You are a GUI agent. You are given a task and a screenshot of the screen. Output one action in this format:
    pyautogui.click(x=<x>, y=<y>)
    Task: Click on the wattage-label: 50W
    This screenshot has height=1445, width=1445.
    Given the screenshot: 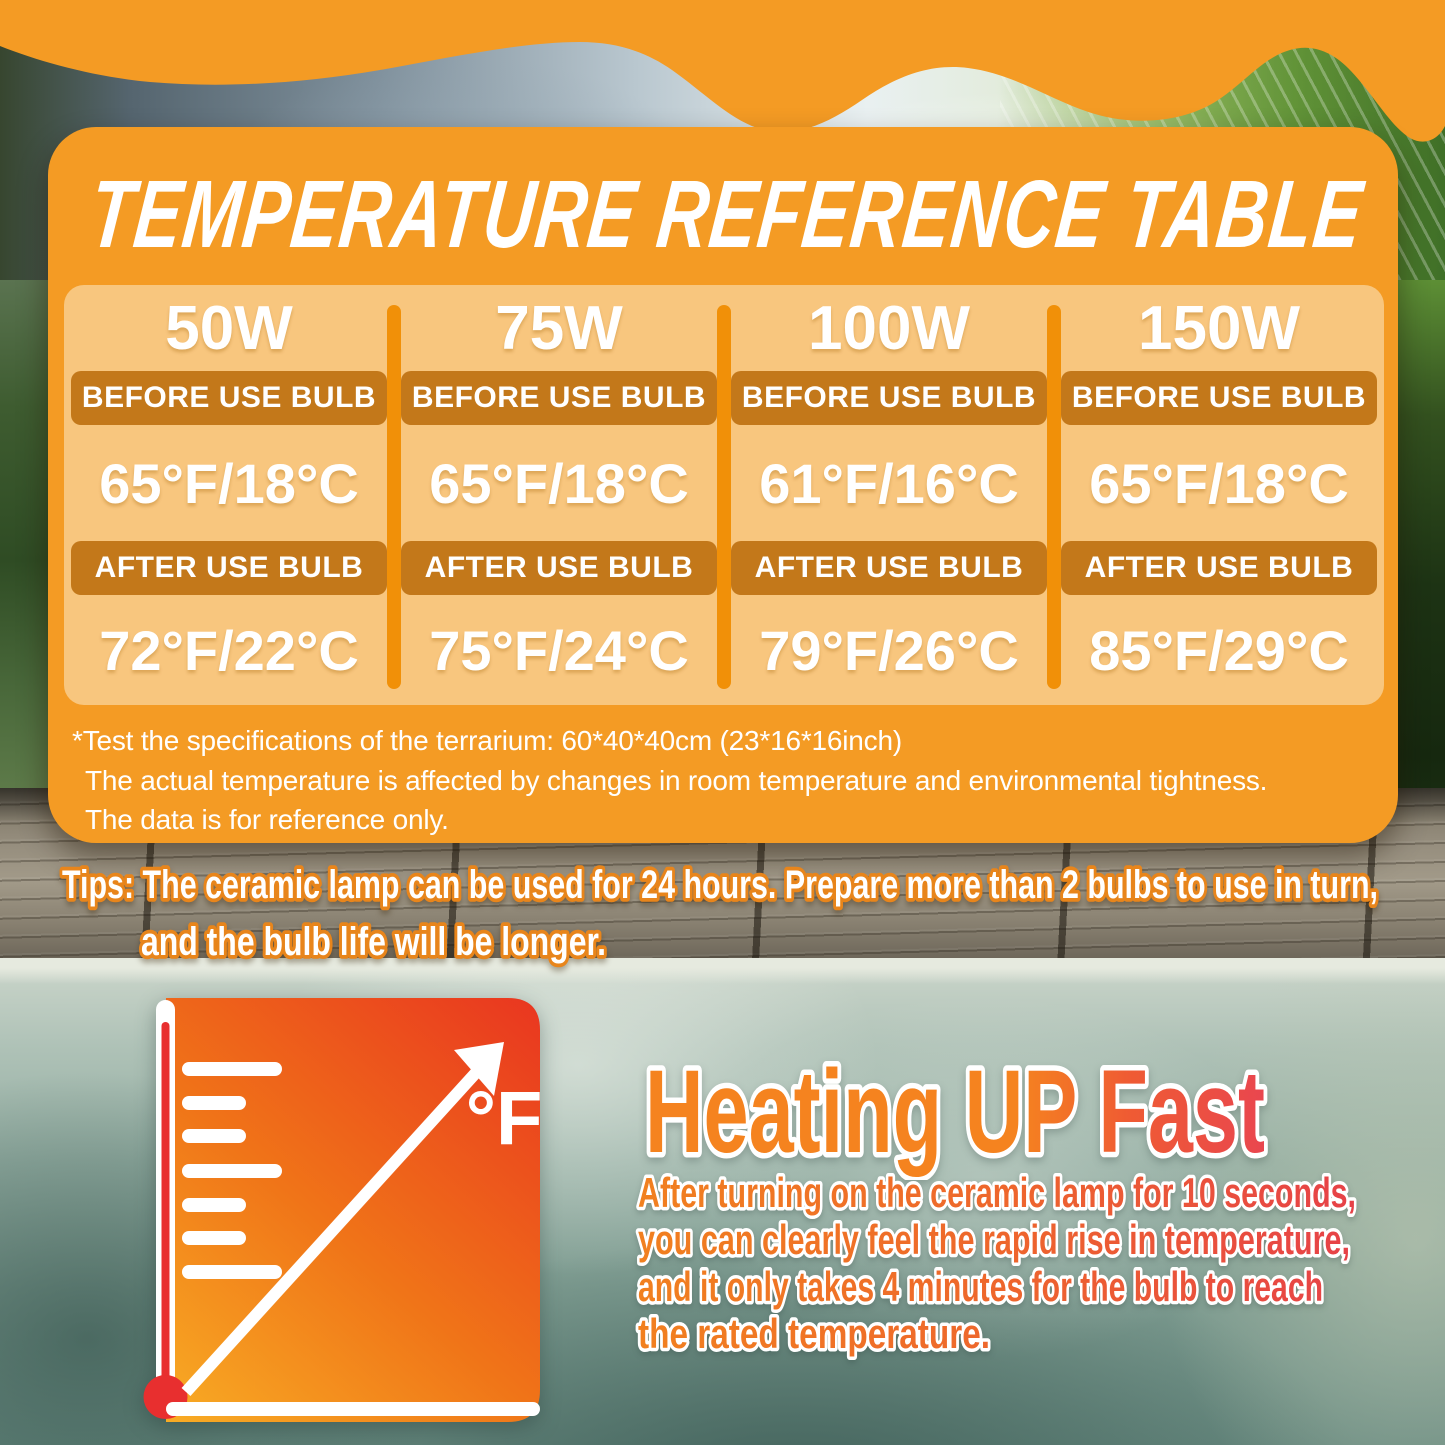 What is the action you would take?
    pyautogui.click(x=229, y=328)
    